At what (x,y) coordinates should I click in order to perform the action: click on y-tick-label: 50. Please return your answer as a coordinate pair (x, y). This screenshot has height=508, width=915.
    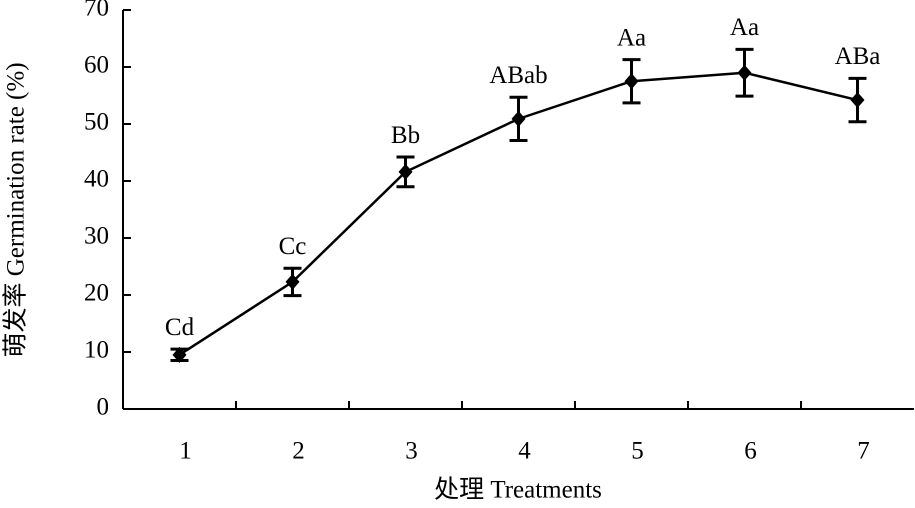
    Looking at the image, I should click on (96, 122).